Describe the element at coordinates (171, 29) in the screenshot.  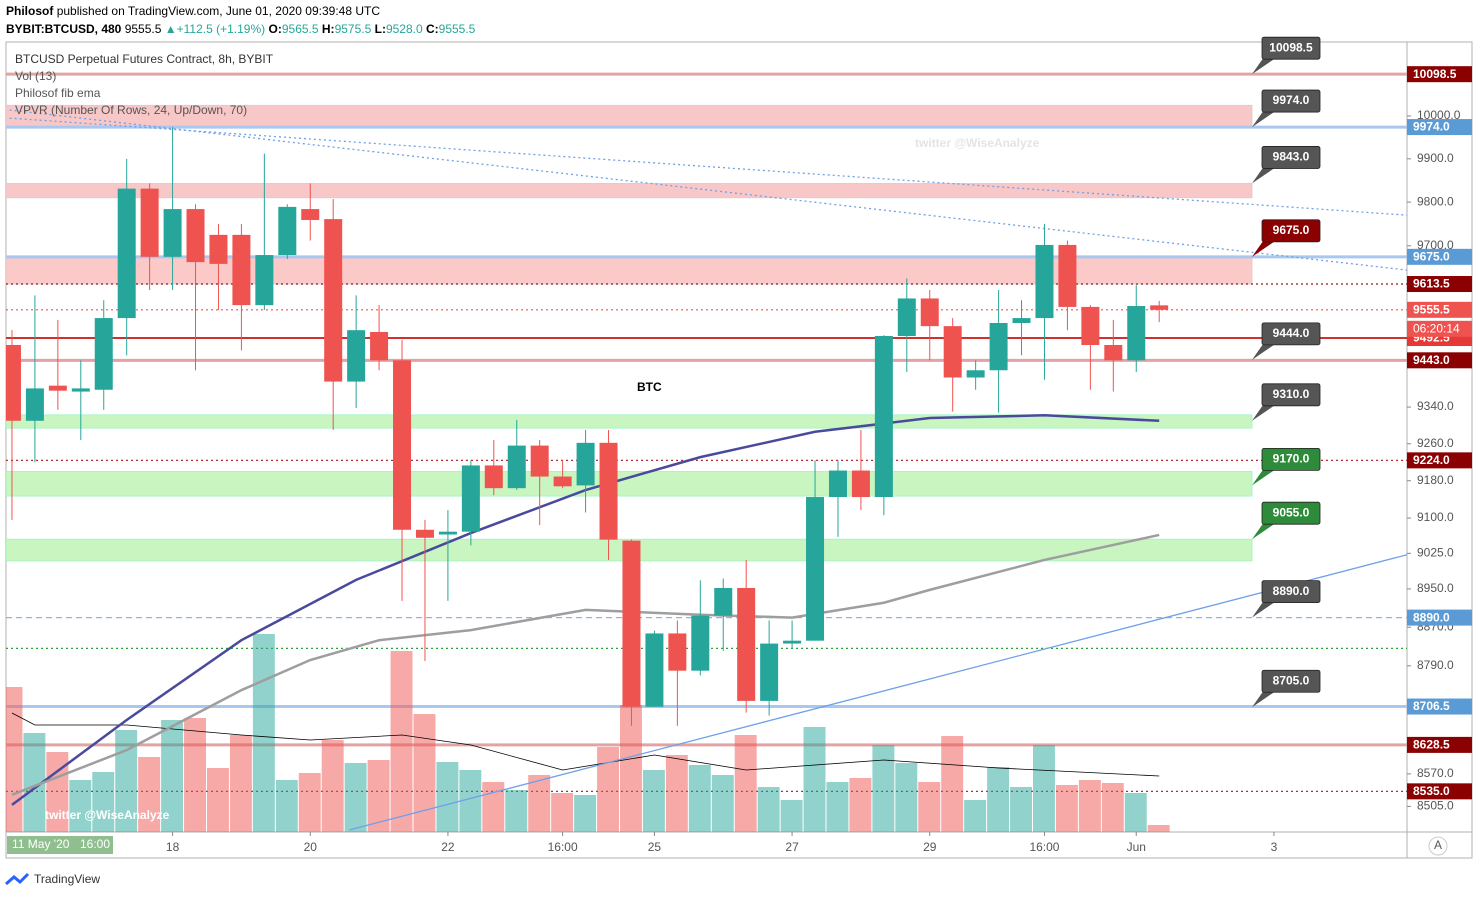
I see `change-arrow: ▲` at that location.